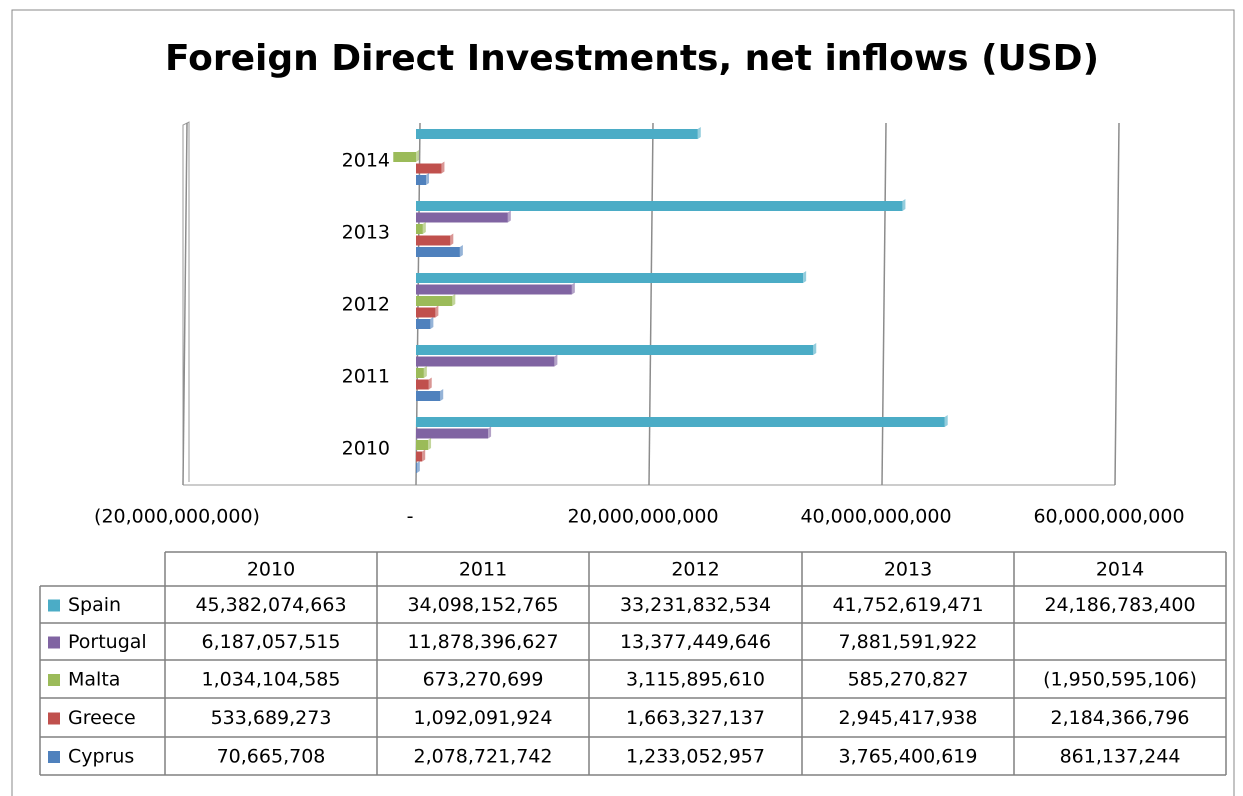 The height and width of the screenshot is (796, 1243). I want to click on x-tick-label: (20,000,000,000), so click(177, 517).